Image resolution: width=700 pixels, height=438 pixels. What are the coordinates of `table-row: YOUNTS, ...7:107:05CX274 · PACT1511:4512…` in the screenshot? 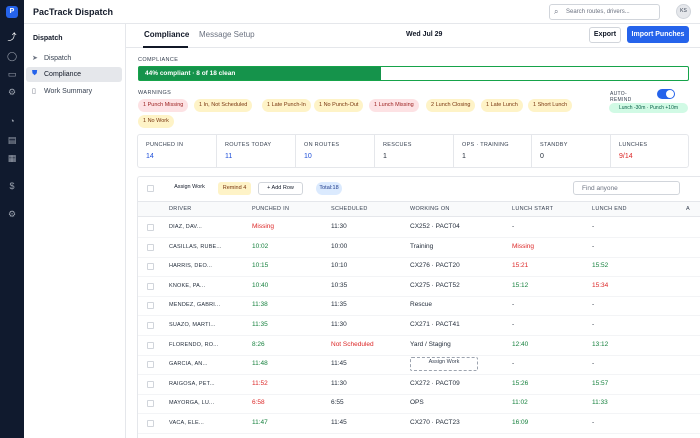 It's located at (419, 436).